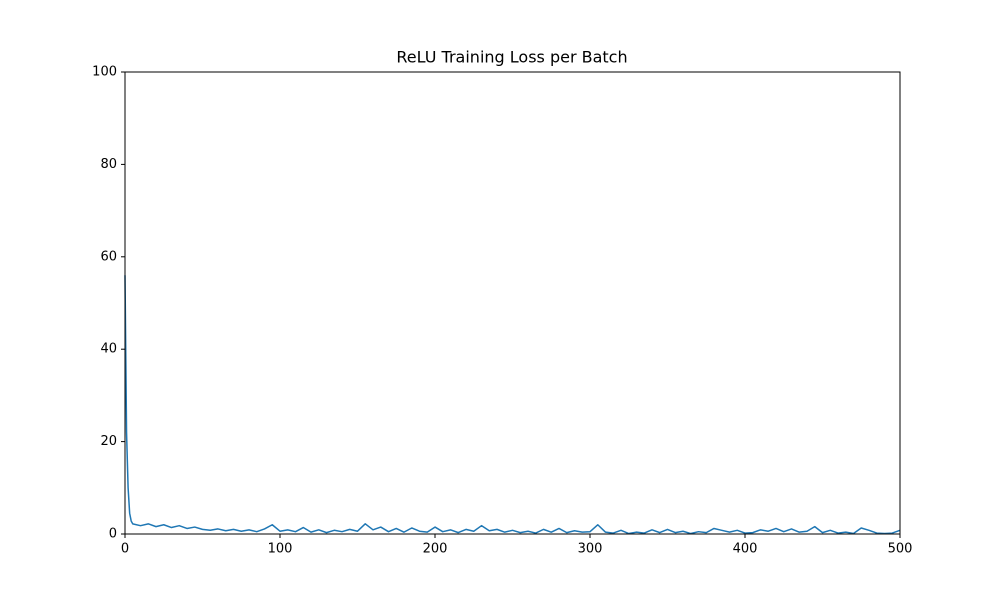 The width and height of the screenshot is (1000, 600). I want to click on x-tick-label: 500, so click(900, 549).